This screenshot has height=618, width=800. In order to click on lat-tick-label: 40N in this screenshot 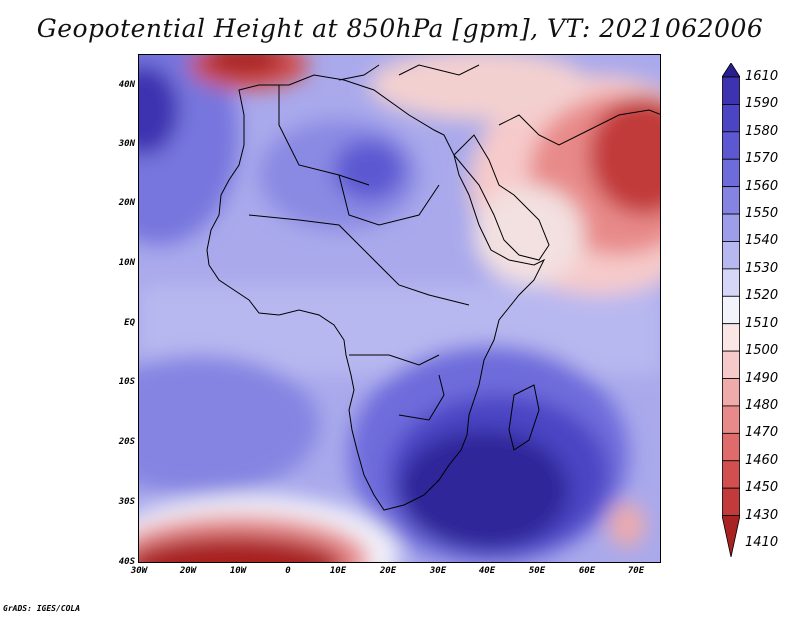, I will do `click(126, 85)`.